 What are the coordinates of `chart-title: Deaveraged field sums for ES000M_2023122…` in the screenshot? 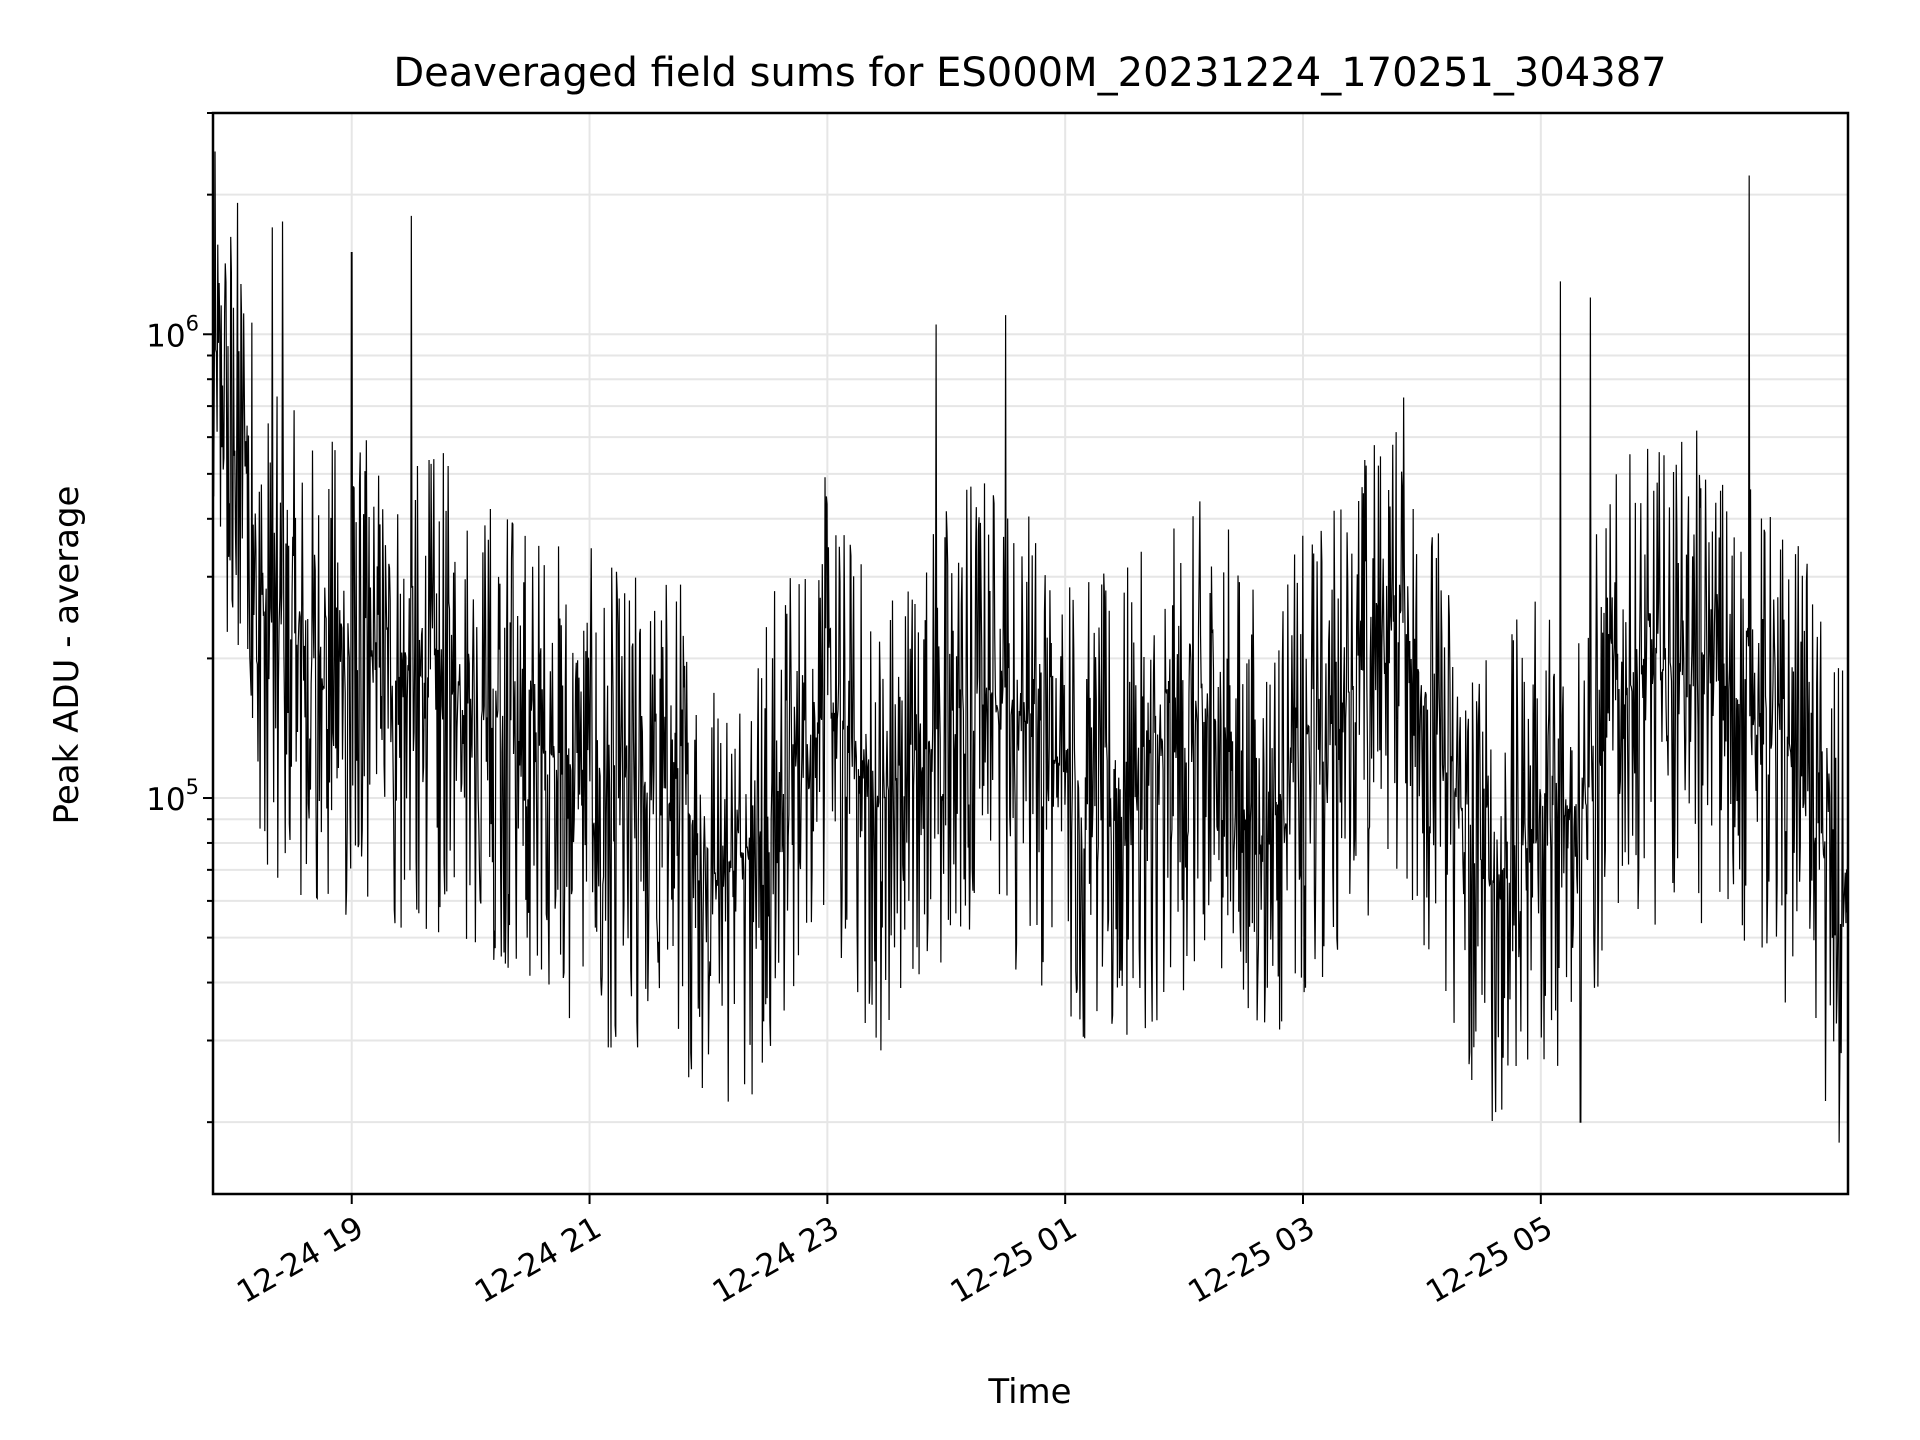 It's located at (1029, 73).